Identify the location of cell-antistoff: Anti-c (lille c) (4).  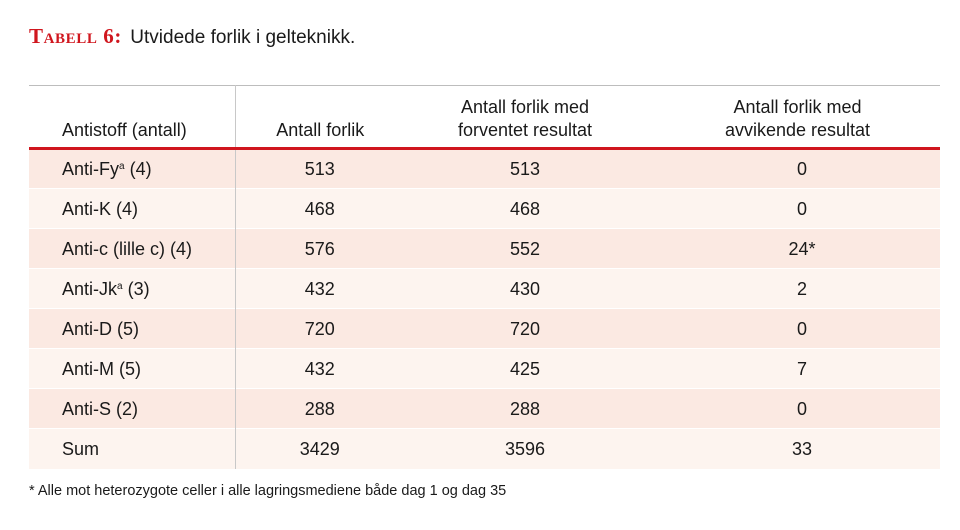
(132, 248).